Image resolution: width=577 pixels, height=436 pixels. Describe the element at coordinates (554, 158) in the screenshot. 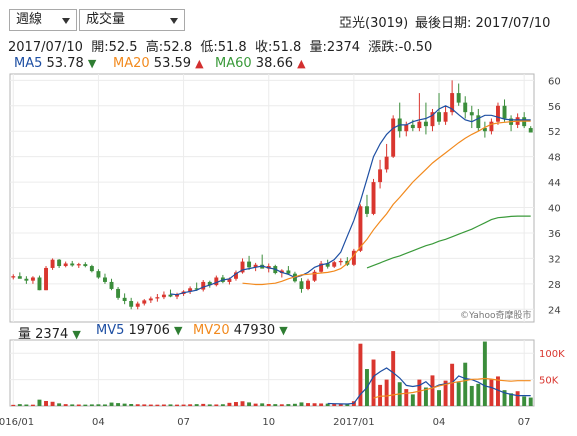

I see `price-tick-label: 48` at that location.